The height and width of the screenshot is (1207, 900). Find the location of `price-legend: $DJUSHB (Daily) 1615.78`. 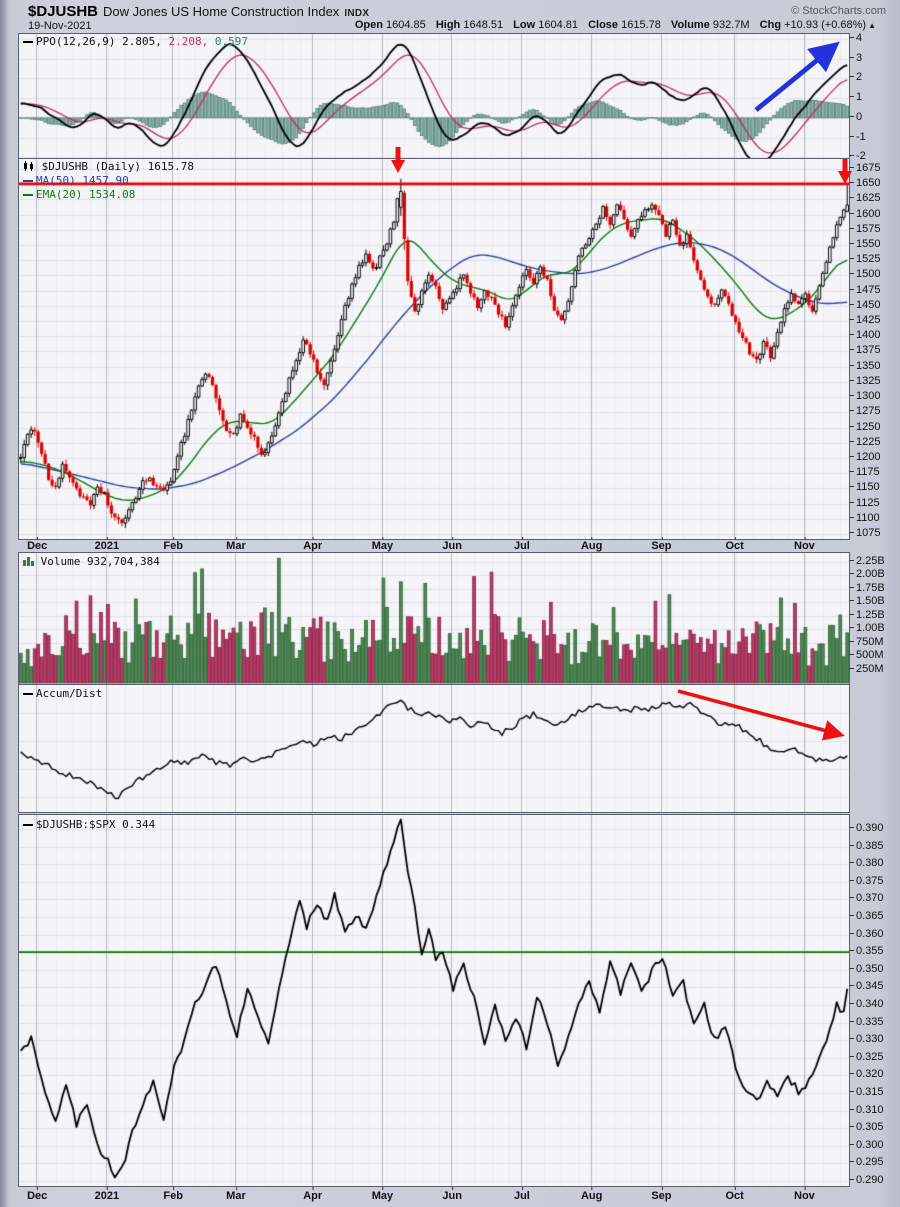

price-legend: $DJUSHB (Daily) 1615.78 is located at coordinates (108, 167).